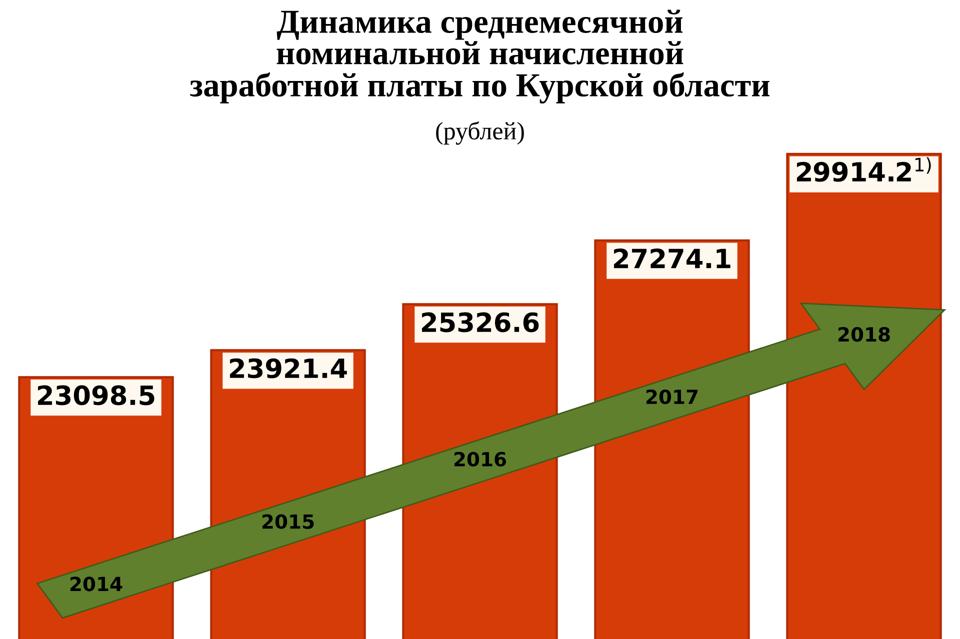 Image resolution: width=960 pixels, height=639 pixels. Describe the element at coordinates (480, 133) in the screenshot. I see `chart-subtitle: (рублей)` at that location.